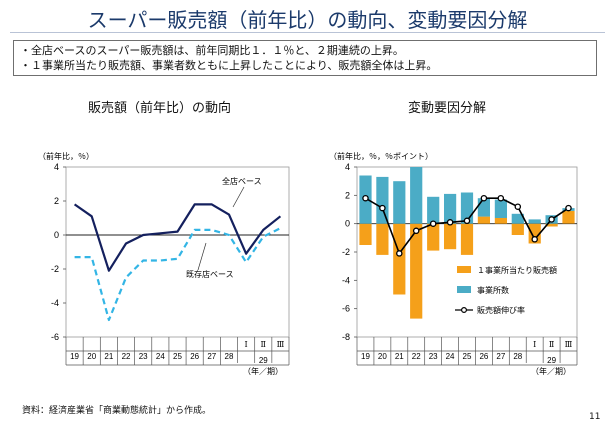 The image size is (615, 426). What do you see at coordinates (595, 417) in the screenshot?
I see `page-number: 11` at bounding box center [595, 417].